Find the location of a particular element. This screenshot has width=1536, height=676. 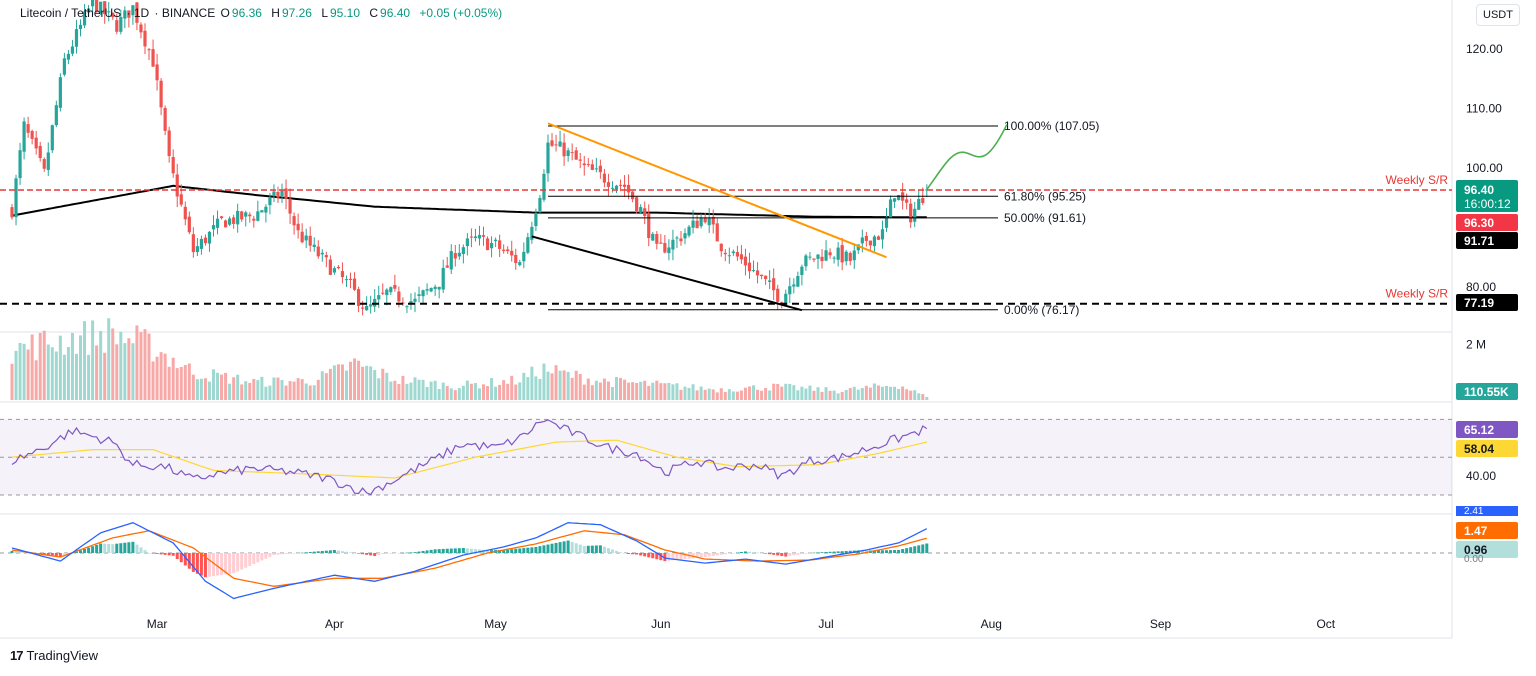

currency-selector: USDT is located at coordinates (1498, 15).